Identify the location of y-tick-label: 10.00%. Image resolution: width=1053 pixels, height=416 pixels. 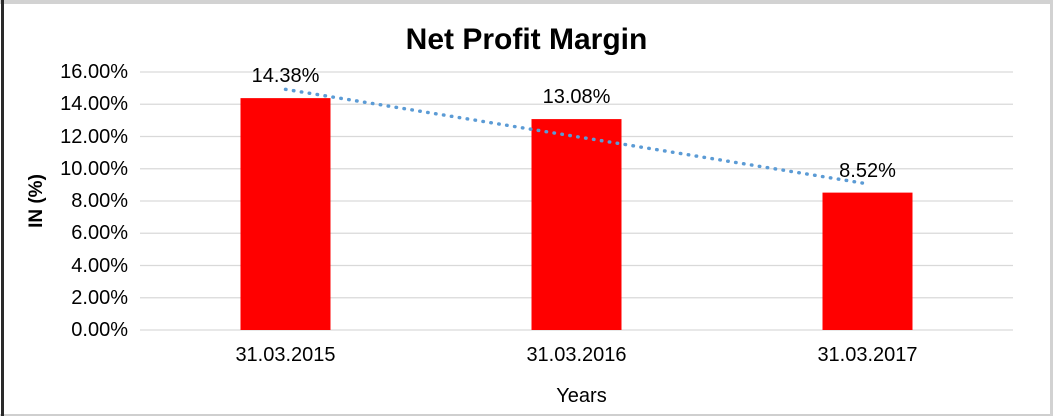
(94, 168).